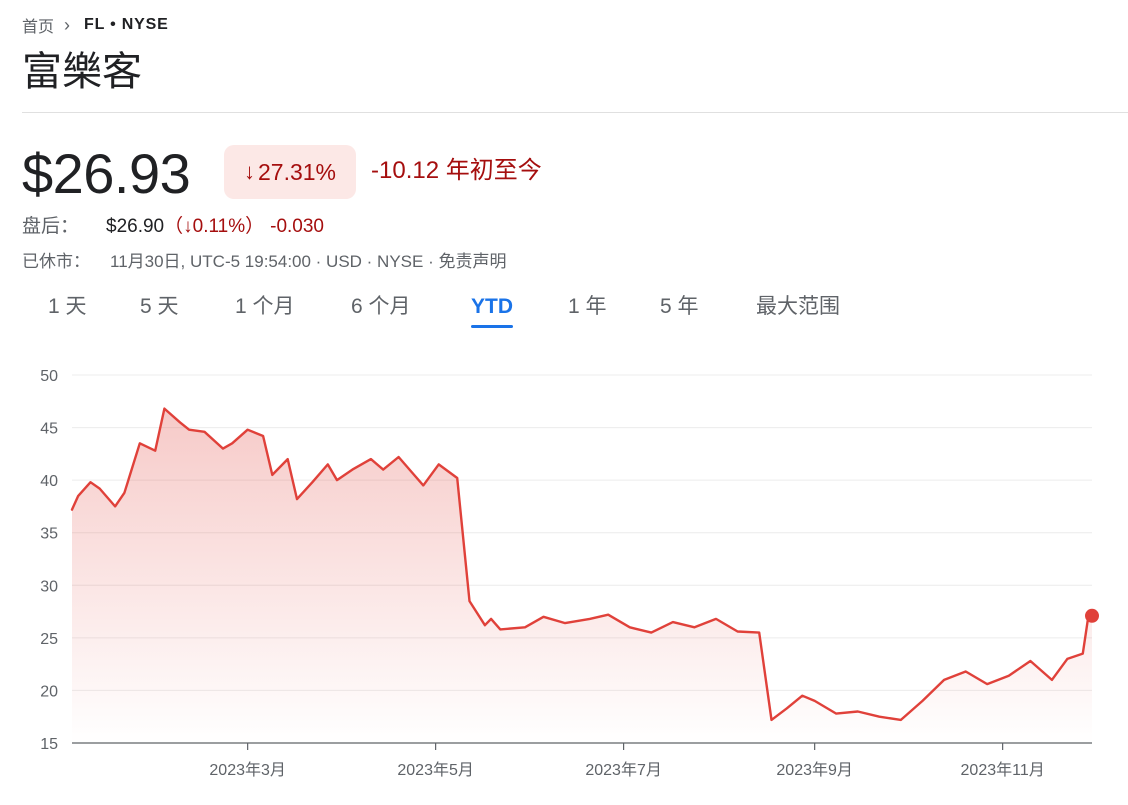  Describe the element at coordinates (265, 306) in the screenshot. I see `tab-1-month: 1 个月` at that location.